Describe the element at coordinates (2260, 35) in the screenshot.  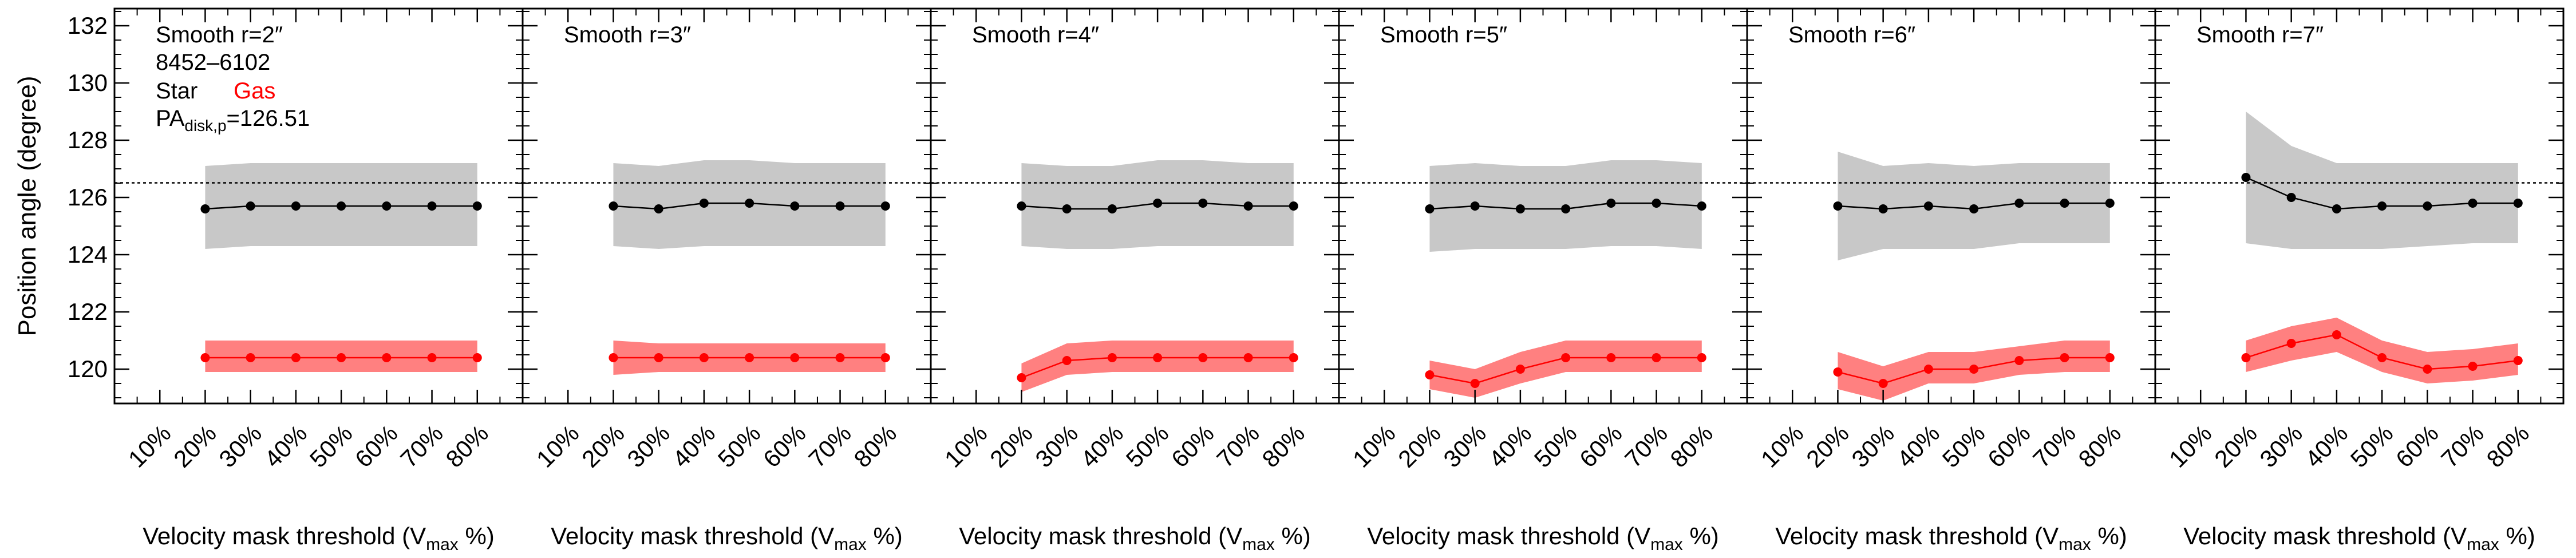
I see `panel-title: Smooth r=7″` at that location.